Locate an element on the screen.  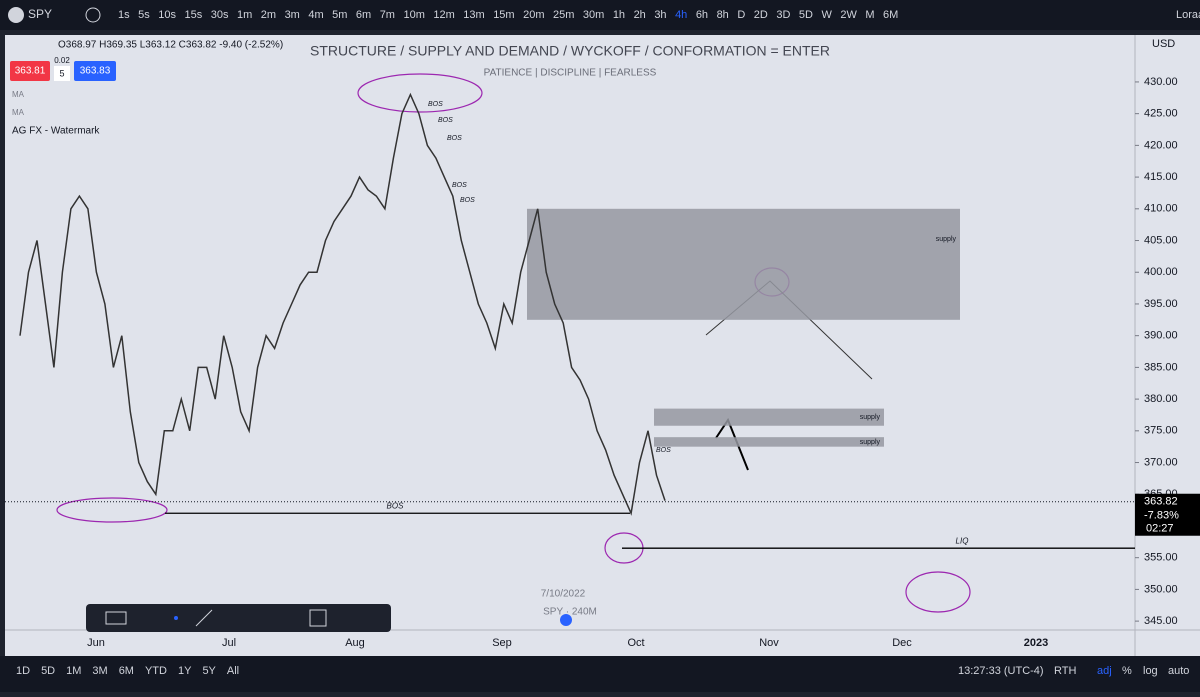
timeframe: 25m is located at coordinates (563, 15).